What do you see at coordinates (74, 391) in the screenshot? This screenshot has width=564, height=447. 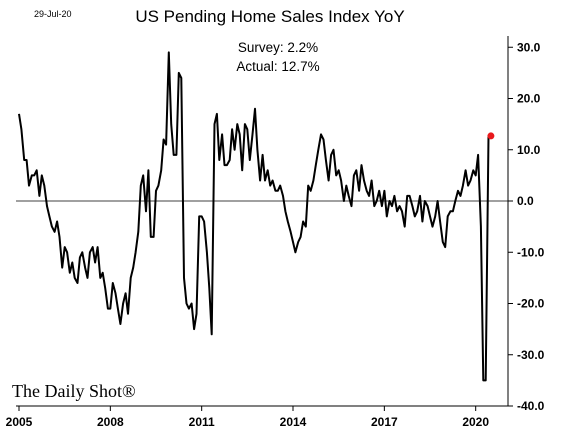 I see `brand-watermark: The Daily Shot®` at bounding box center [74, 391].